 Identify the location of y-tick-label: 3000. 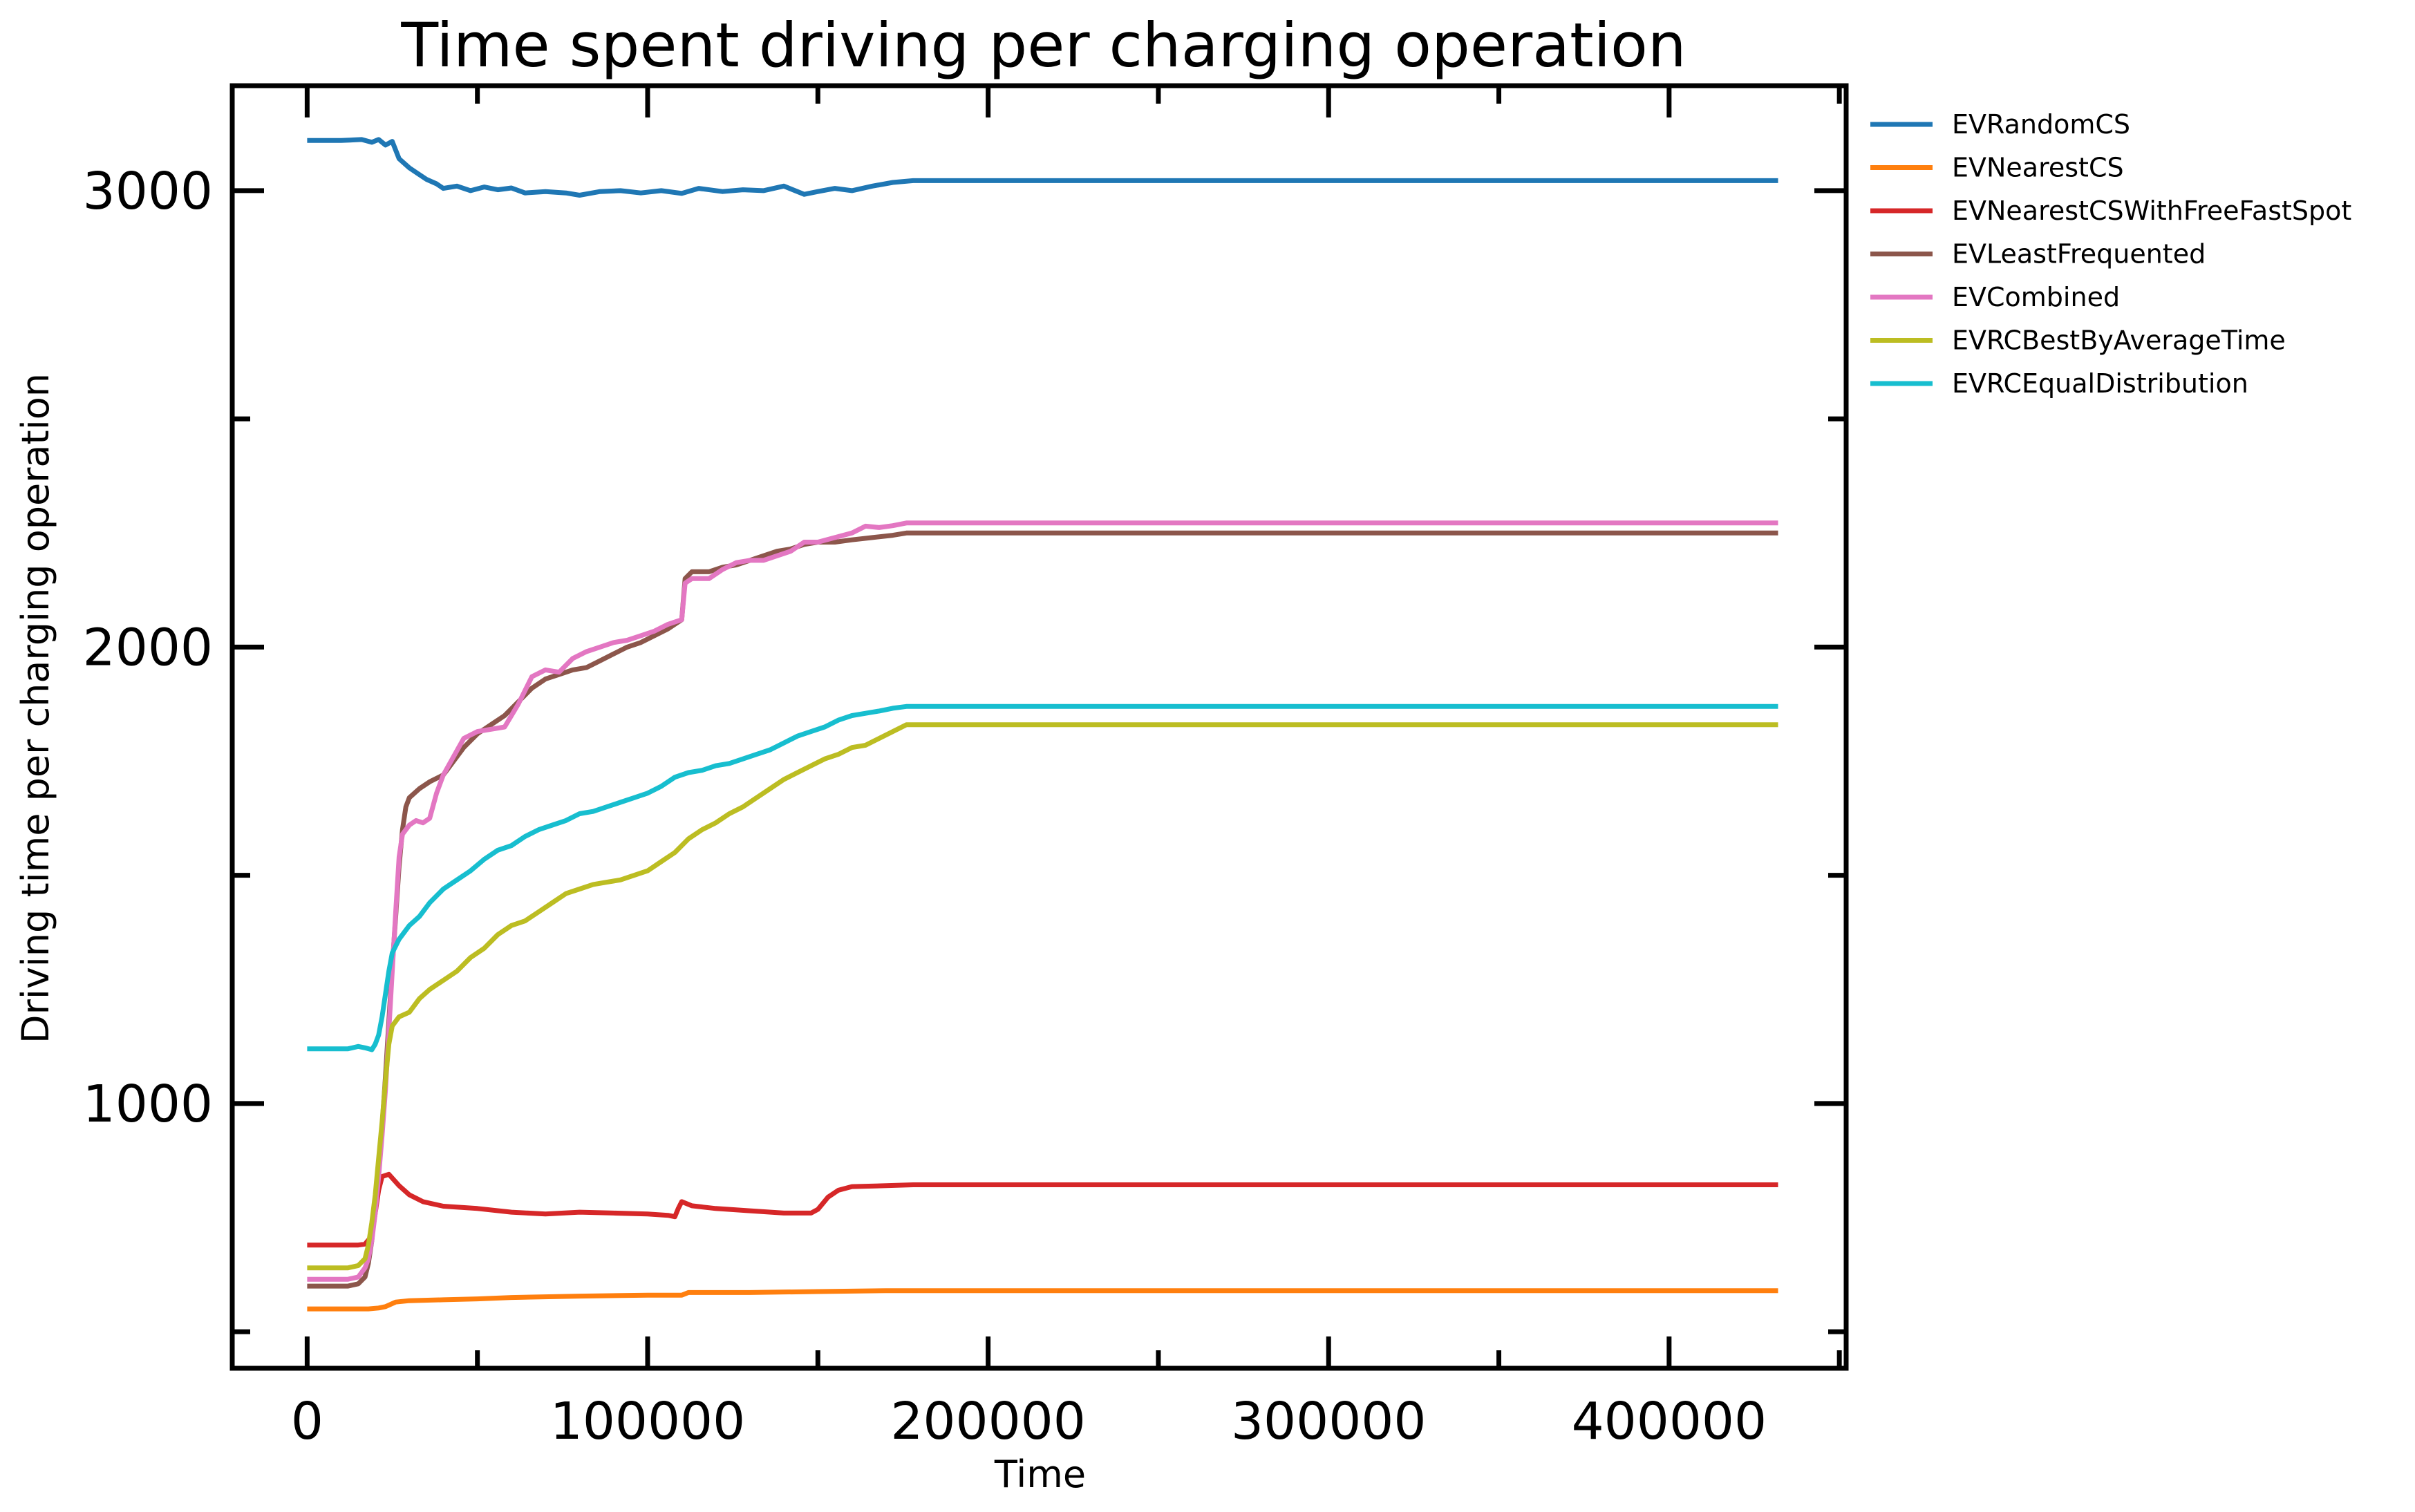
(148, 191).